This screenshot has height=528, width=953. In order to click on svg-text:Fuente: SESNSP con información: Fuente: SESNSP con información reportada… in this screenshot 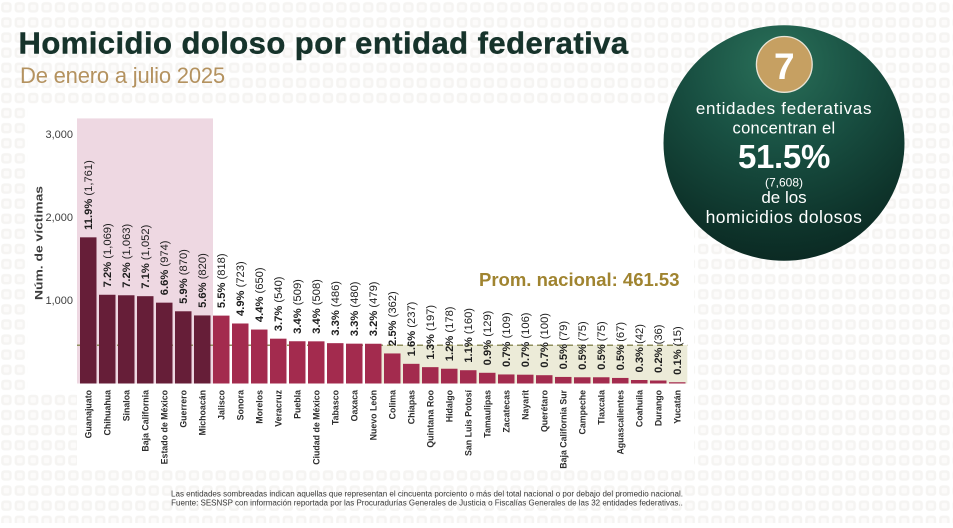, I will do `click(427, 503)`.